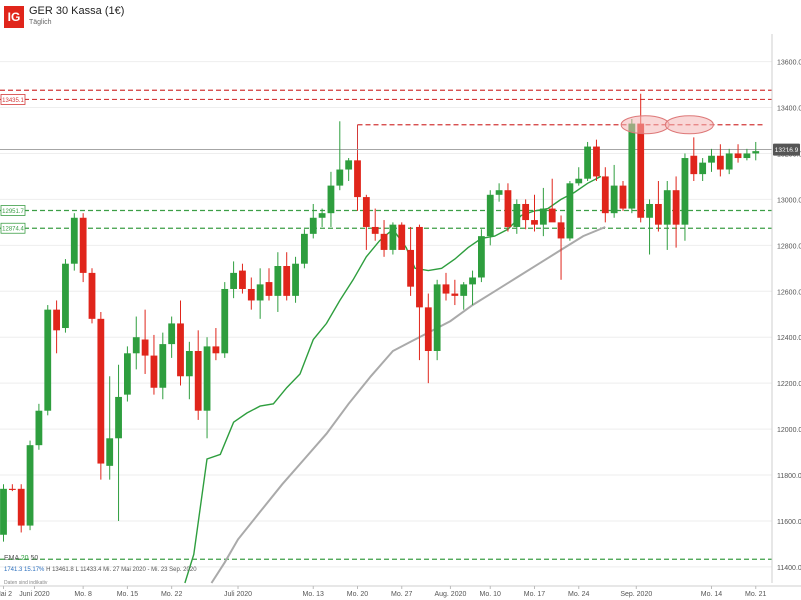 The height and width of the screenshot is (600, 801). I want to click on level-label: 12951.7, so click(13, 212).